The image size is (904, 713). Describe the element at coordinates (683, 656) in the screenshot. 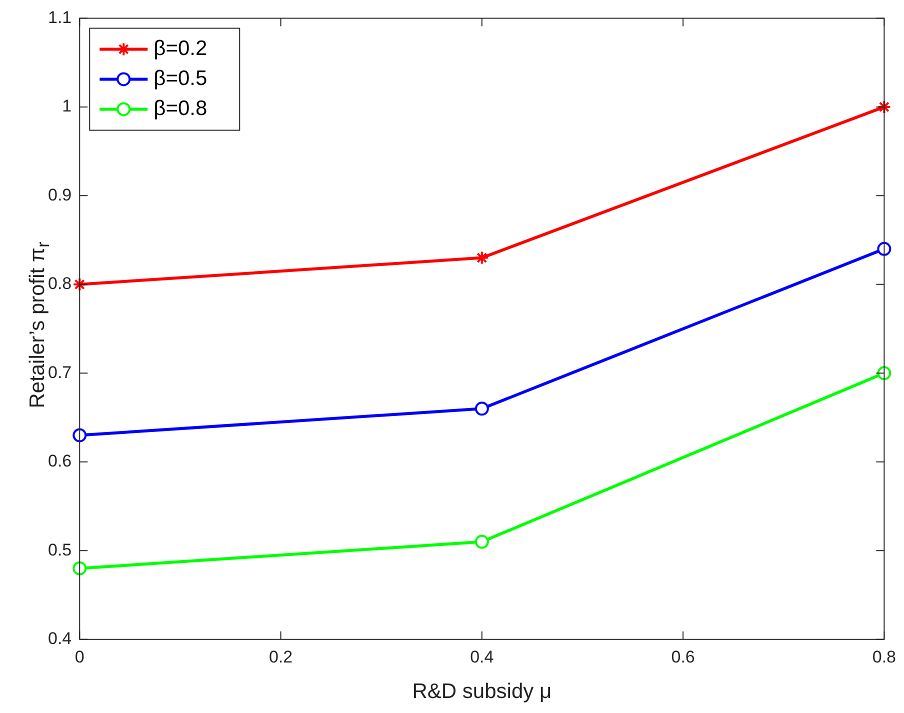

I see `x-tick-label: 0.6` at that location.